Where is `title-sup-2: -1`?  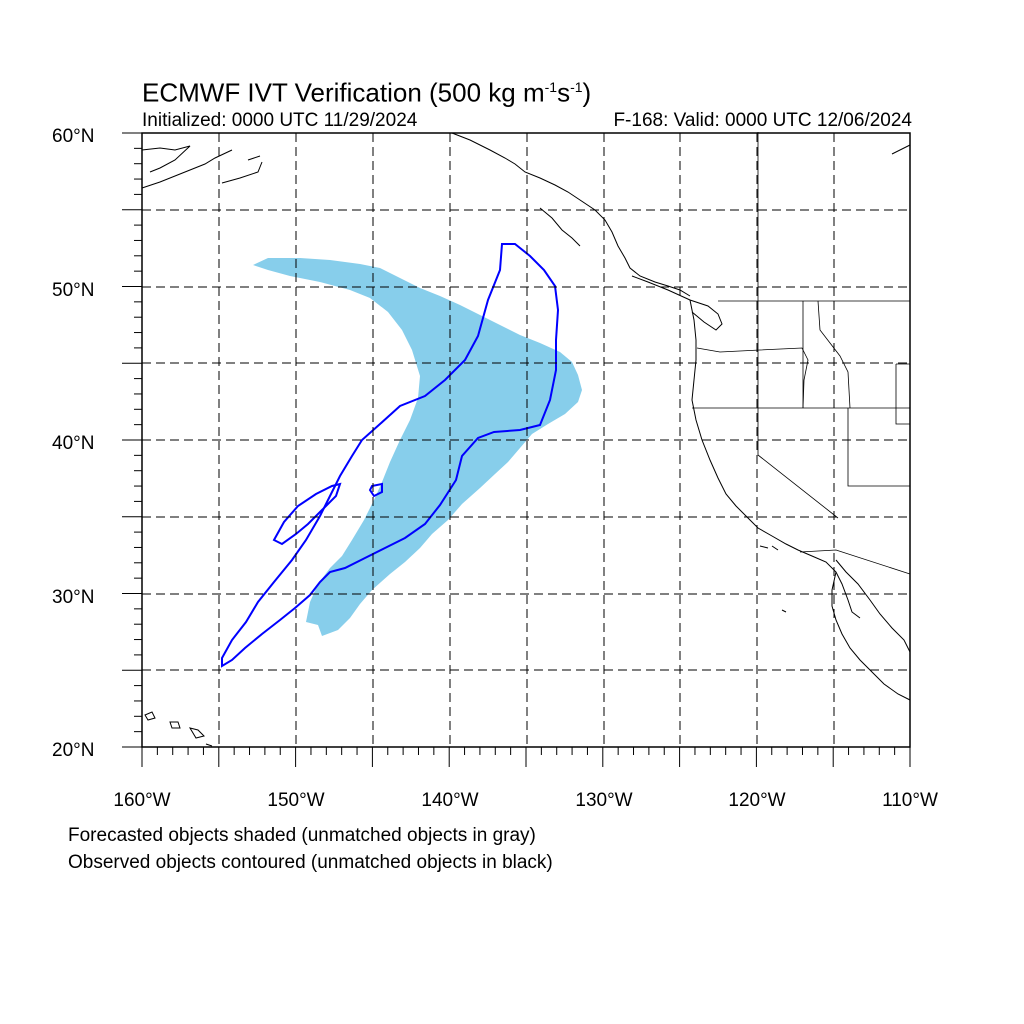 title-sup-2: -1 is located at coordinates (576, 87).